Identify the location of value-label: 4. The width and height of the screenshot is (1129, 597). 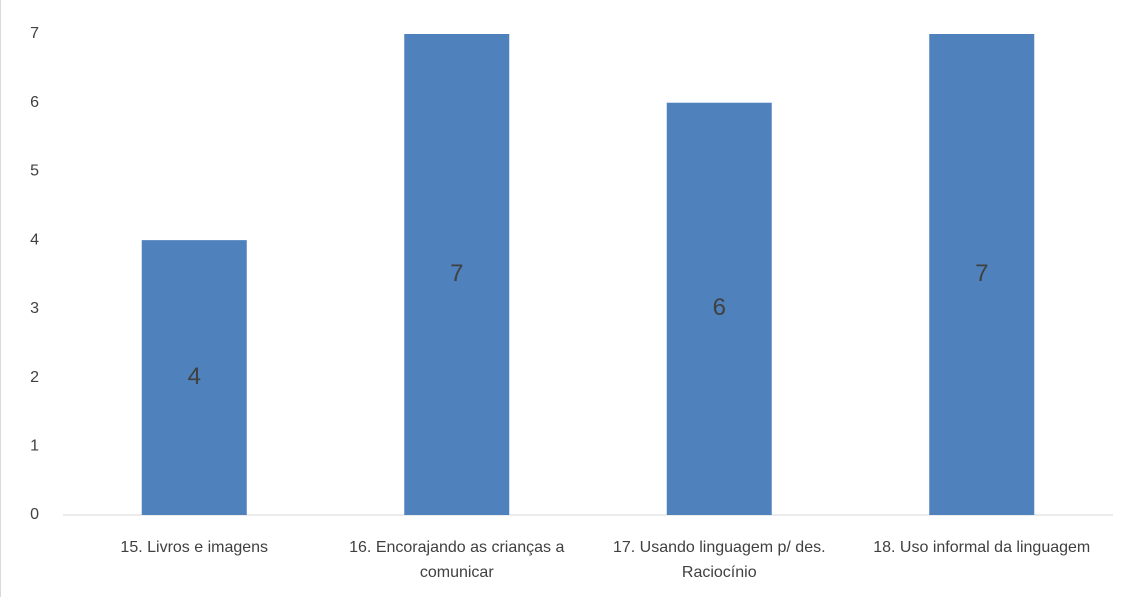
(194, 376).